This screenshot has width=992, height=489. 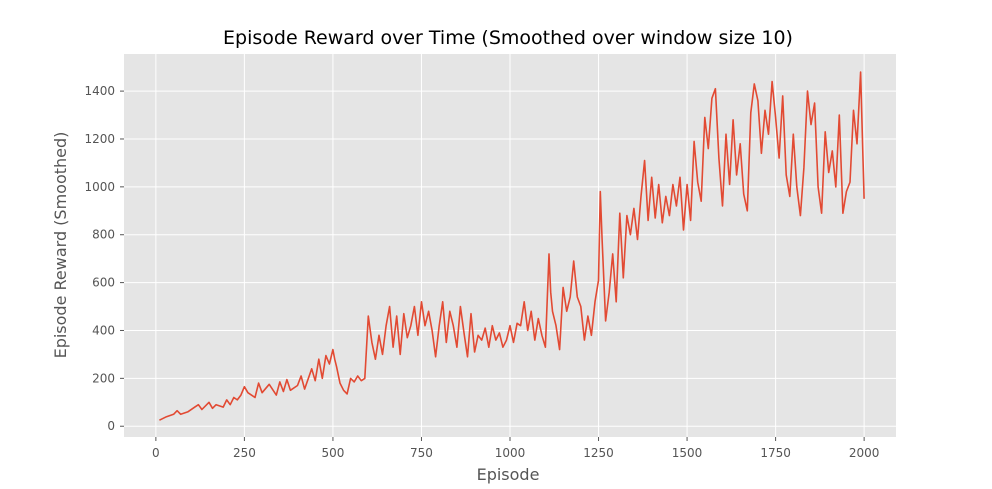 What do you see at coordinates (508, 474) in the screenshot?
I see `x-axis-label: Episode` at bounding box center [508, 474].